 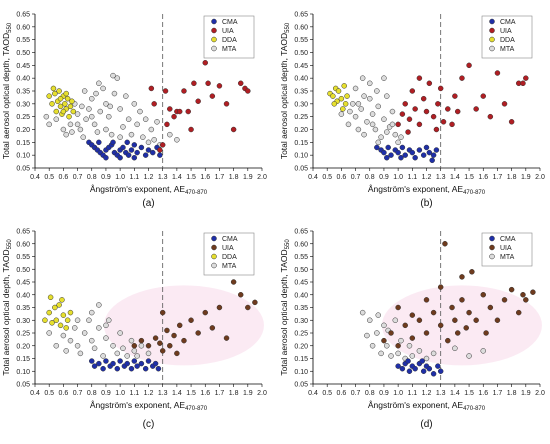 What do you see at coordinates (229, 40) in the screenshot?
I see `legend-label: DDA` at bounding box center [229, 40].